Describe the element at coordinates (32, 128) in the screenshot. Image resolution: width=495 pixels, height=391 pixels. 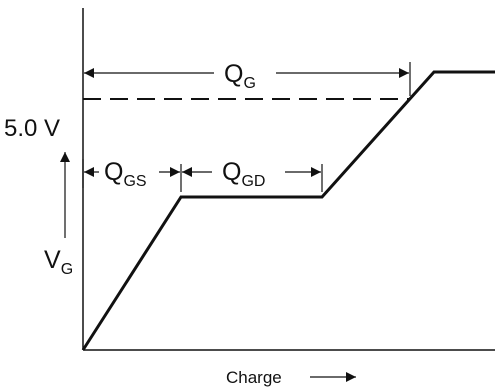
I see `voltage-label: 5.0 V` at that location.